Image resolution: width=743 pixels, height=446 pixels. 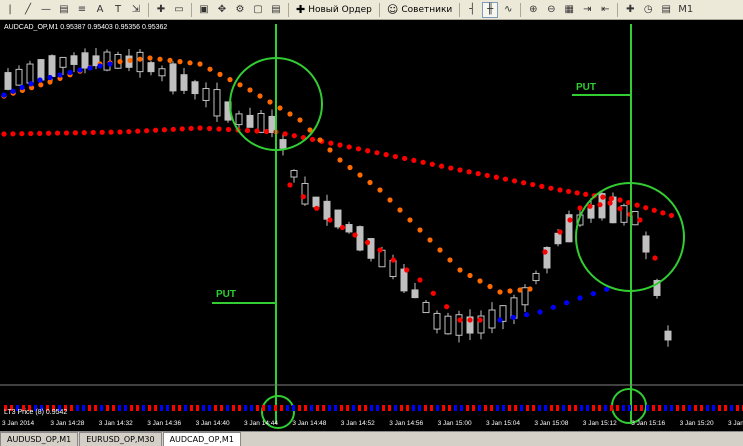 What do you see at coordinates (392, 9) in the screenshot?
I see `advisors-icon: ☺` at bounding box center [392, 9].